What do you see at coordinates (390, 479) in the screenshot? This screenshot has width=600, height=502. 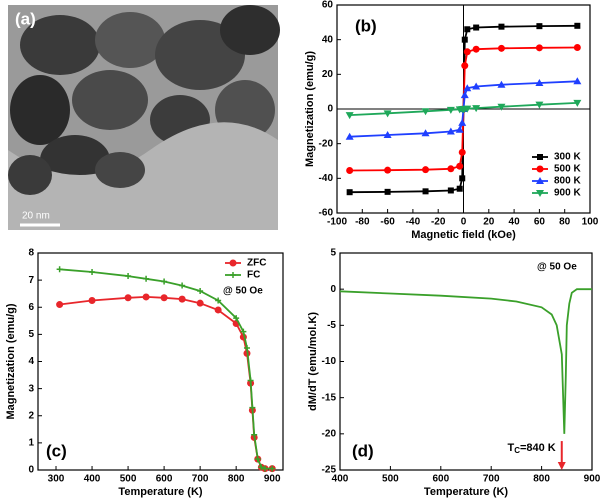 I see `x-tick-label: 500` at bounding box center [390, 479].